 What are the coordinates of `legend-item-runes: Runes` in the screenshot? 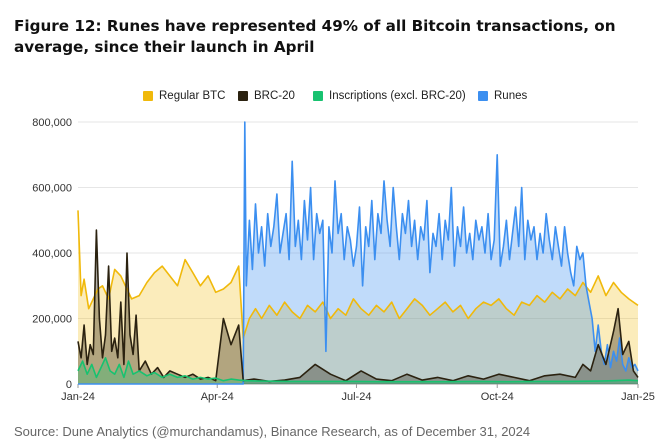 It's located at (502, 96).